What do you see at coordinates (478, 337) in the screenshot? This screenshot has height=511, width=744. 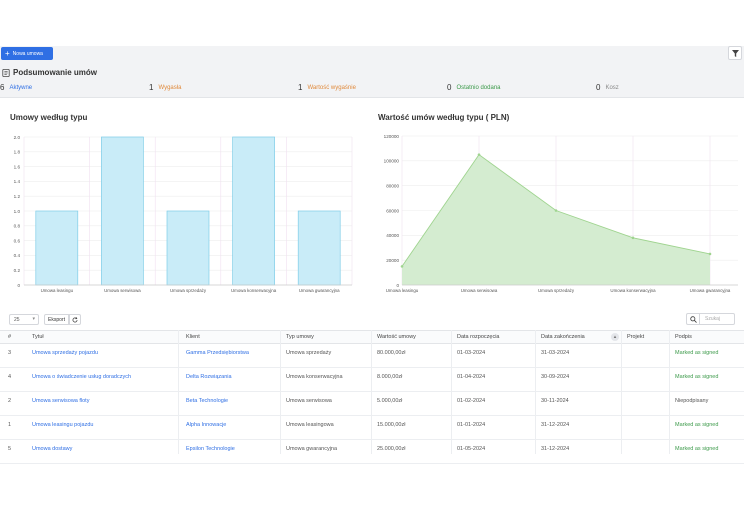 I see `column-header: Data rozpoczęcia` at bounding box center [478, 337].